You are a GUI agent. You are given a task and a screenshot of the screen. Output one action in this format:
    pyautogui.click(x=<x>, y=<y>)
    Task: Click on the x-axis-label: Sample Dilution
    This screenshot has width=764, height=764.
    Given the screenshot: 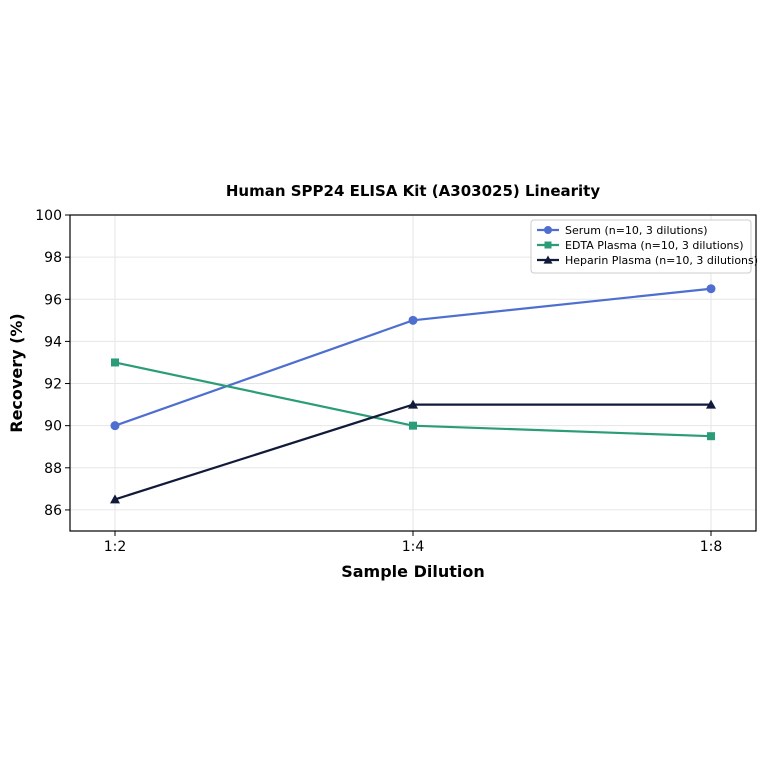 What is the action you would take?
    pyautogui.click(x=413, y=571)
    